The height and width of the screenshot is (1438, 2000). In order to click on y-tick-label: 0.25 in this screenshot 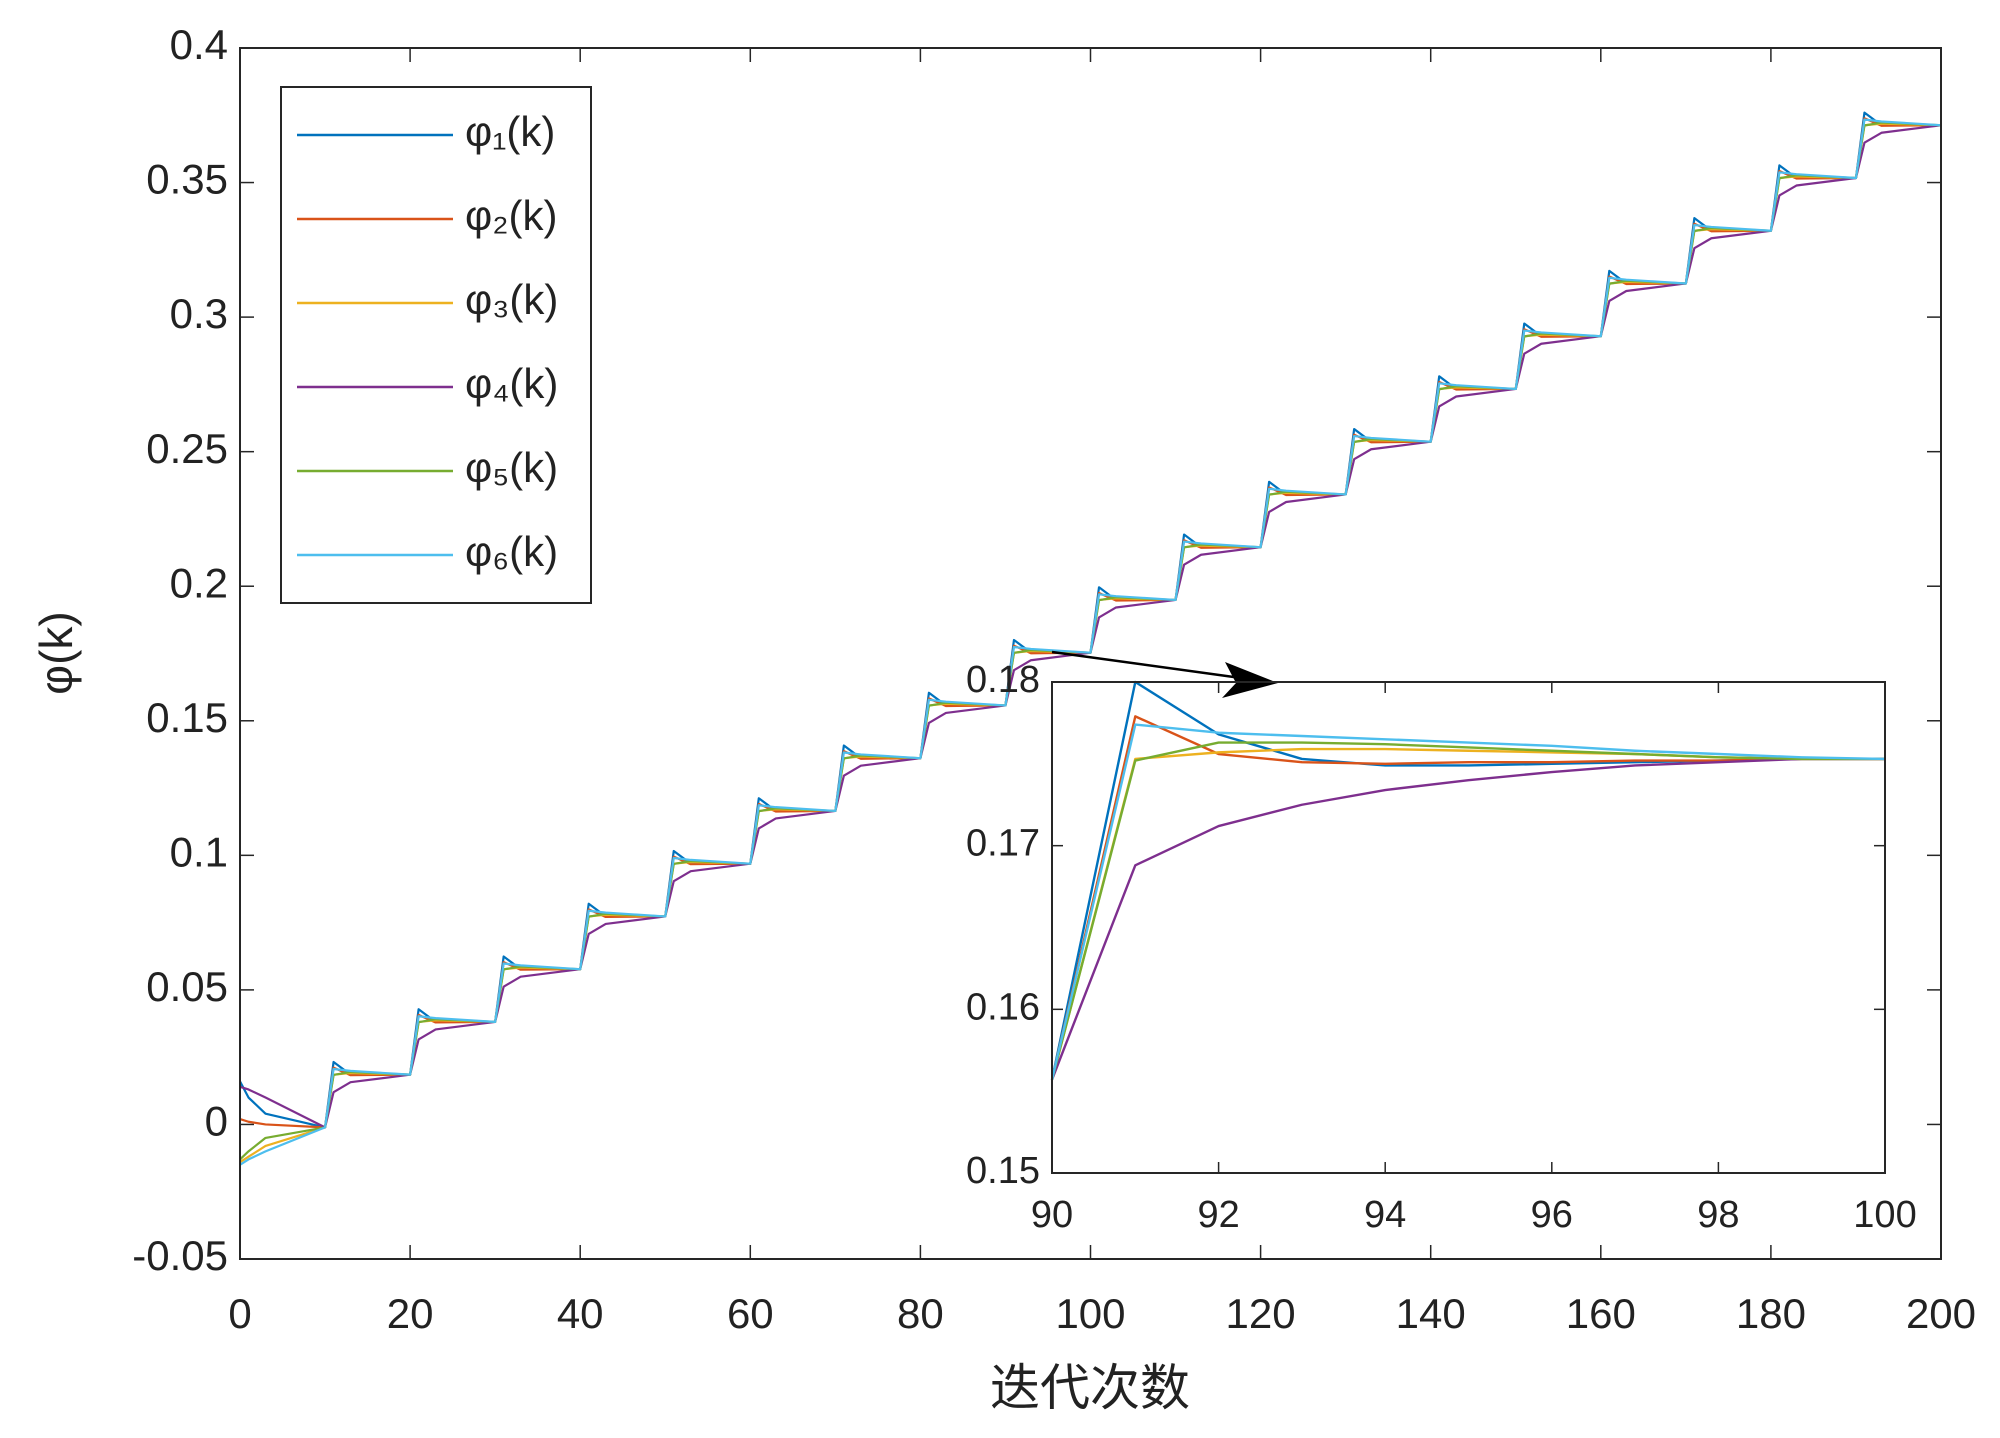, I will do `click(187, 448)`.